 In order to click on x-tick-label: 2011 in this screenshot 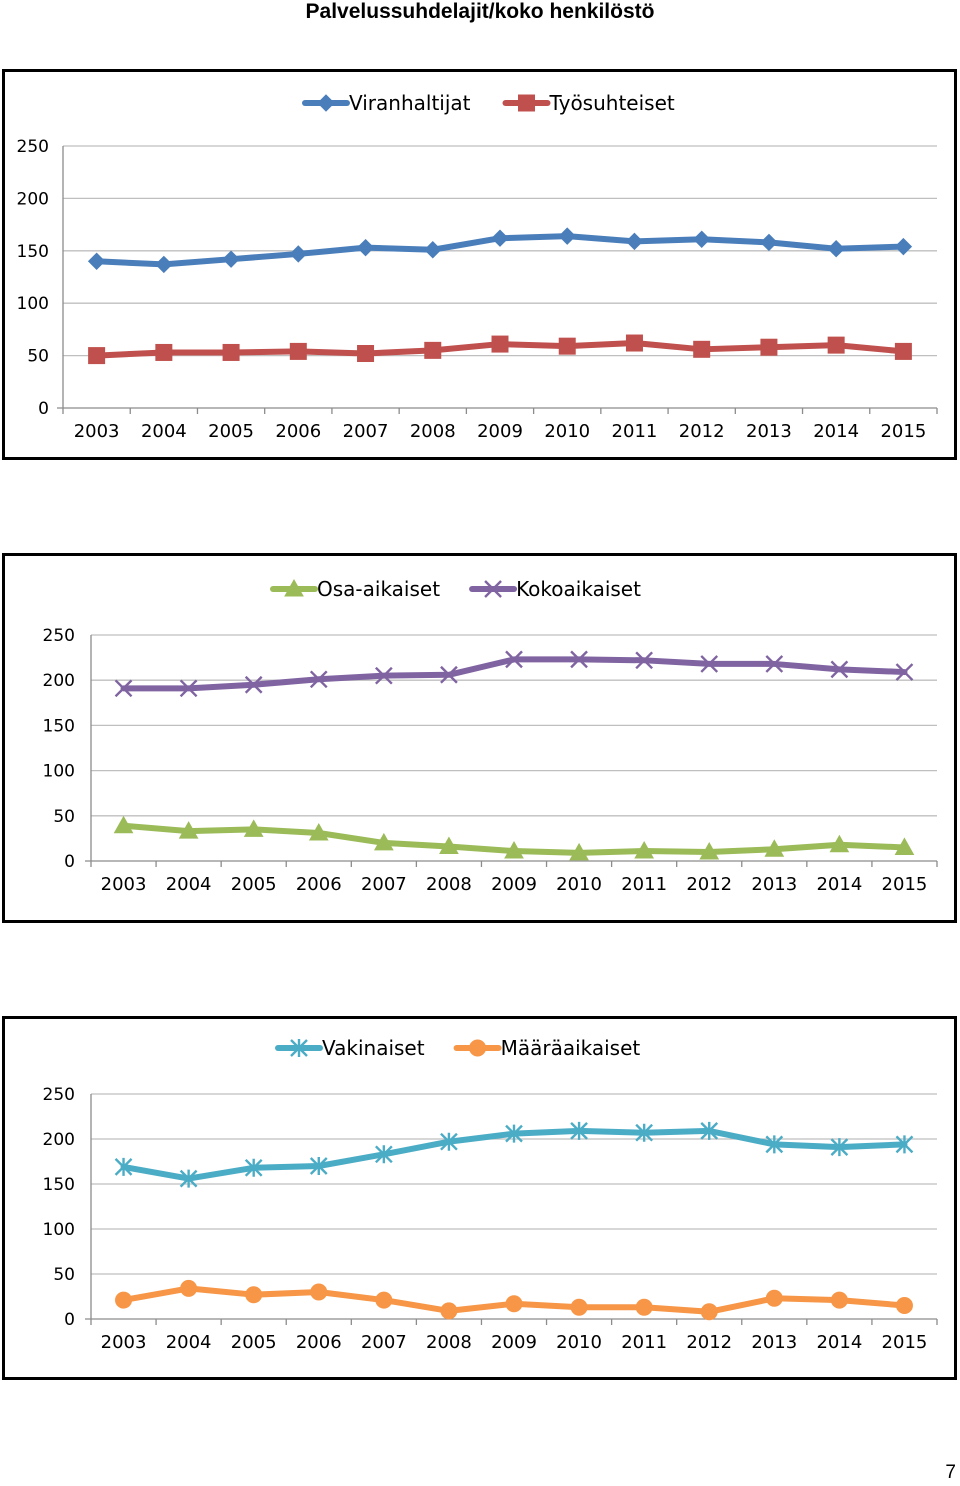, I will do `click(644, 884)`.